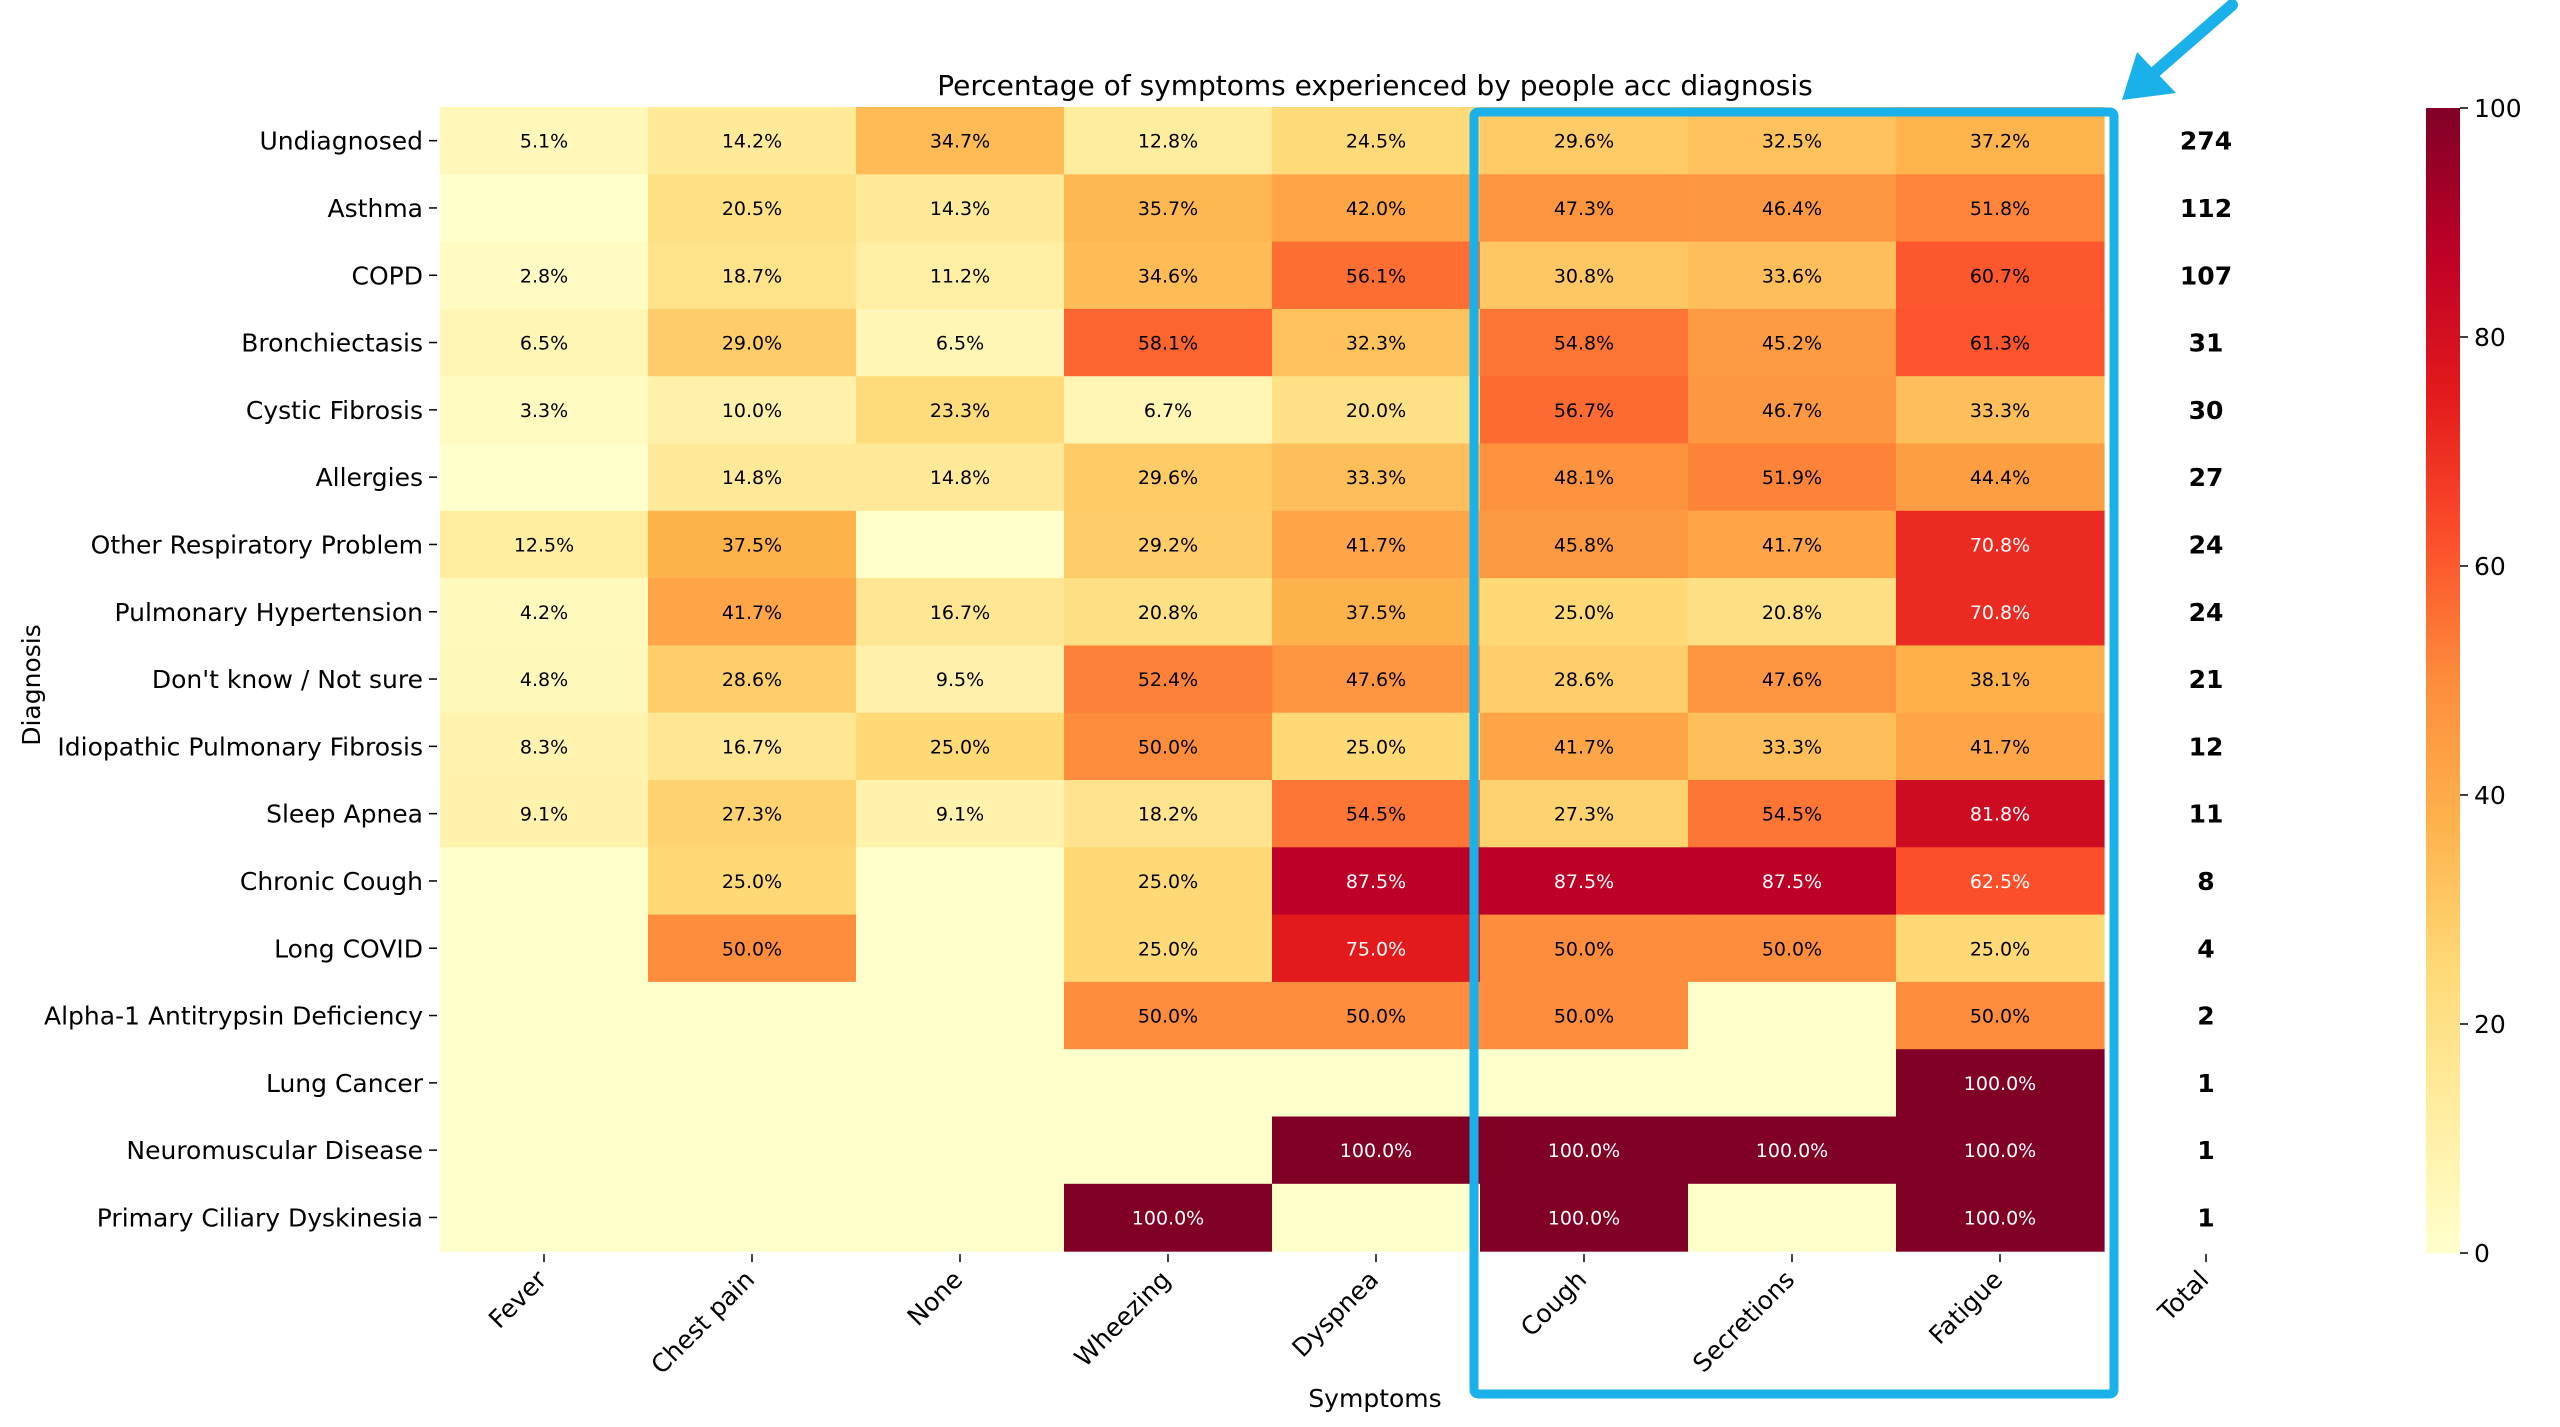 Image resolution: width=2560 pixels, height=1427 pixels. Describe the element at coordinates (1376, 344) in the screenshot. I see `cell-value-label: 32.3%` at that location.